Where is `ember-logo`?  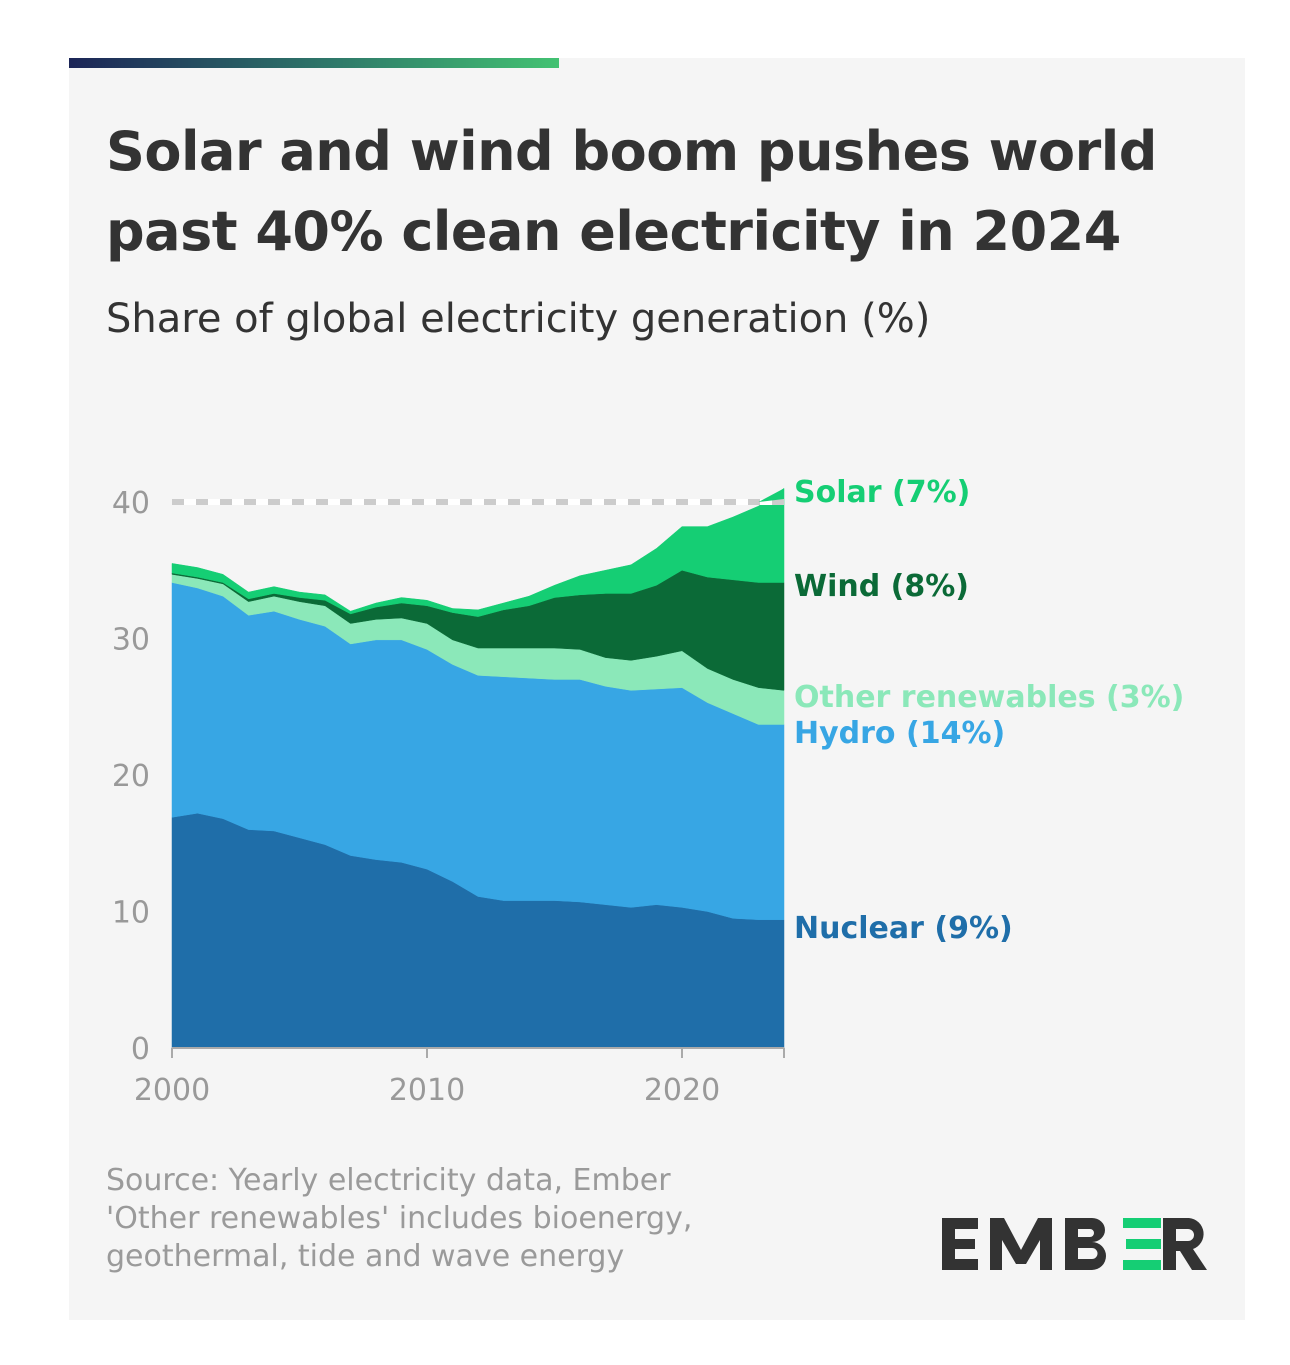 ember-logo is located at coordinates (1074, 1244).